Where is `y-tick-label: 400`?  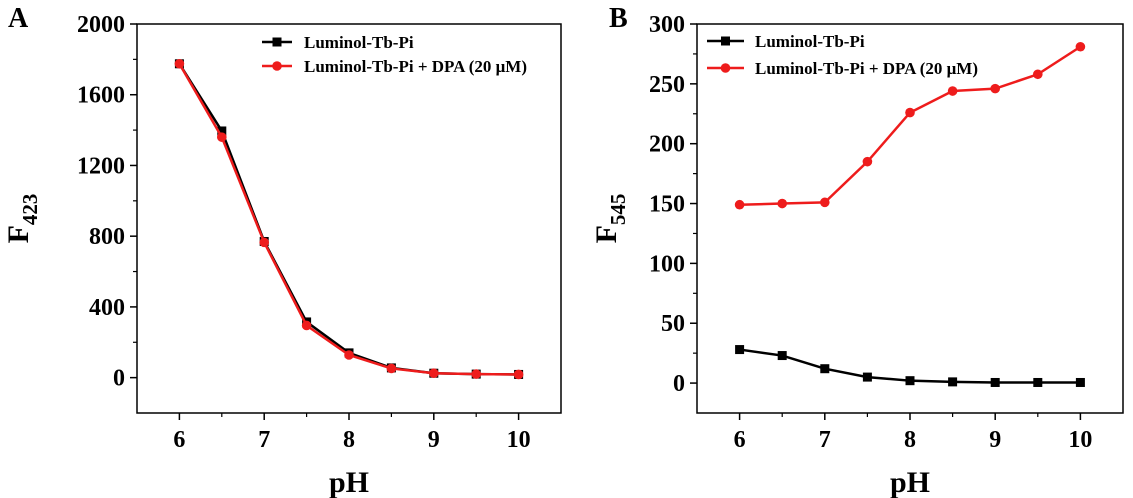 y-tick-label: 400 is located at coordinates (107, 308).